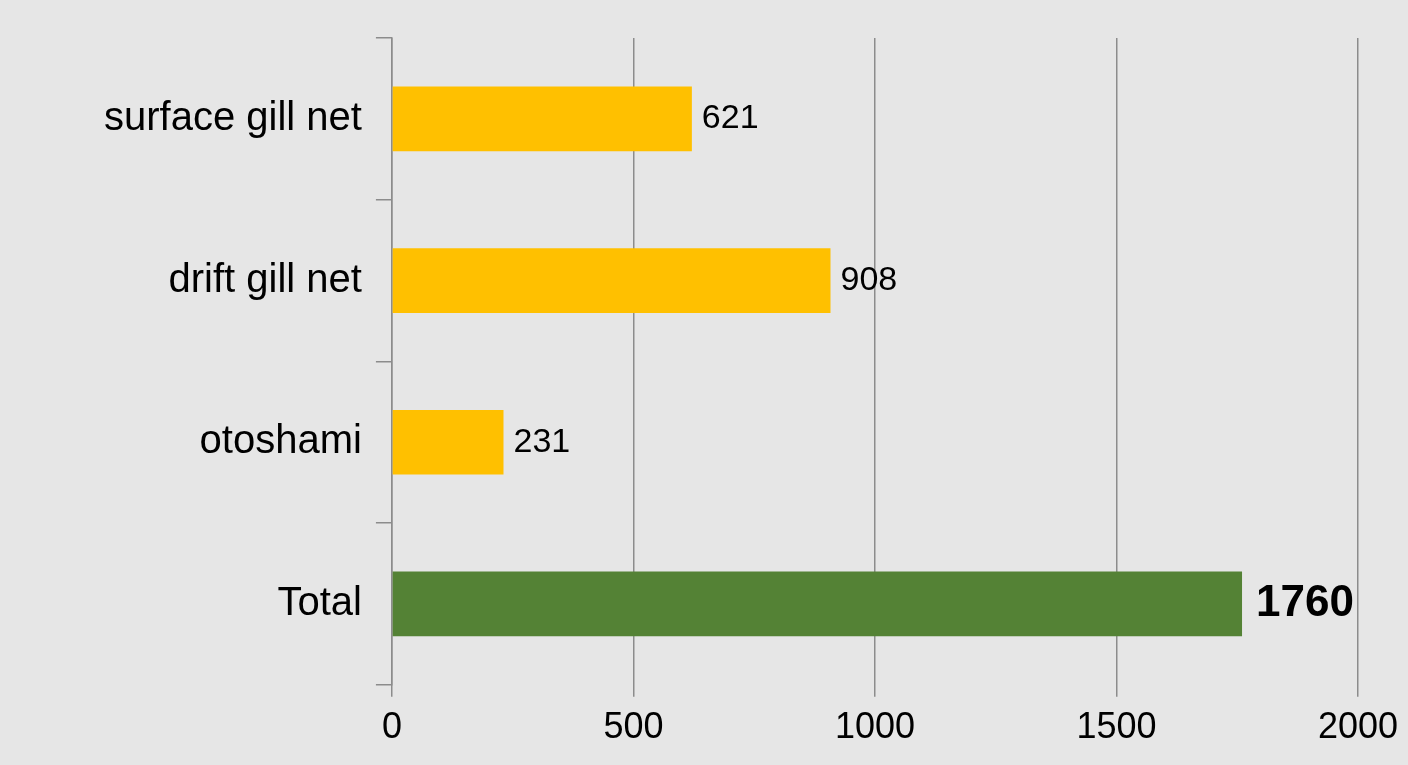 The width and height of the screenshot is (1408, 765). Describe the element at coordinates (319, 600) in the screenshot. I see `y-tick-label: Total` at that location.